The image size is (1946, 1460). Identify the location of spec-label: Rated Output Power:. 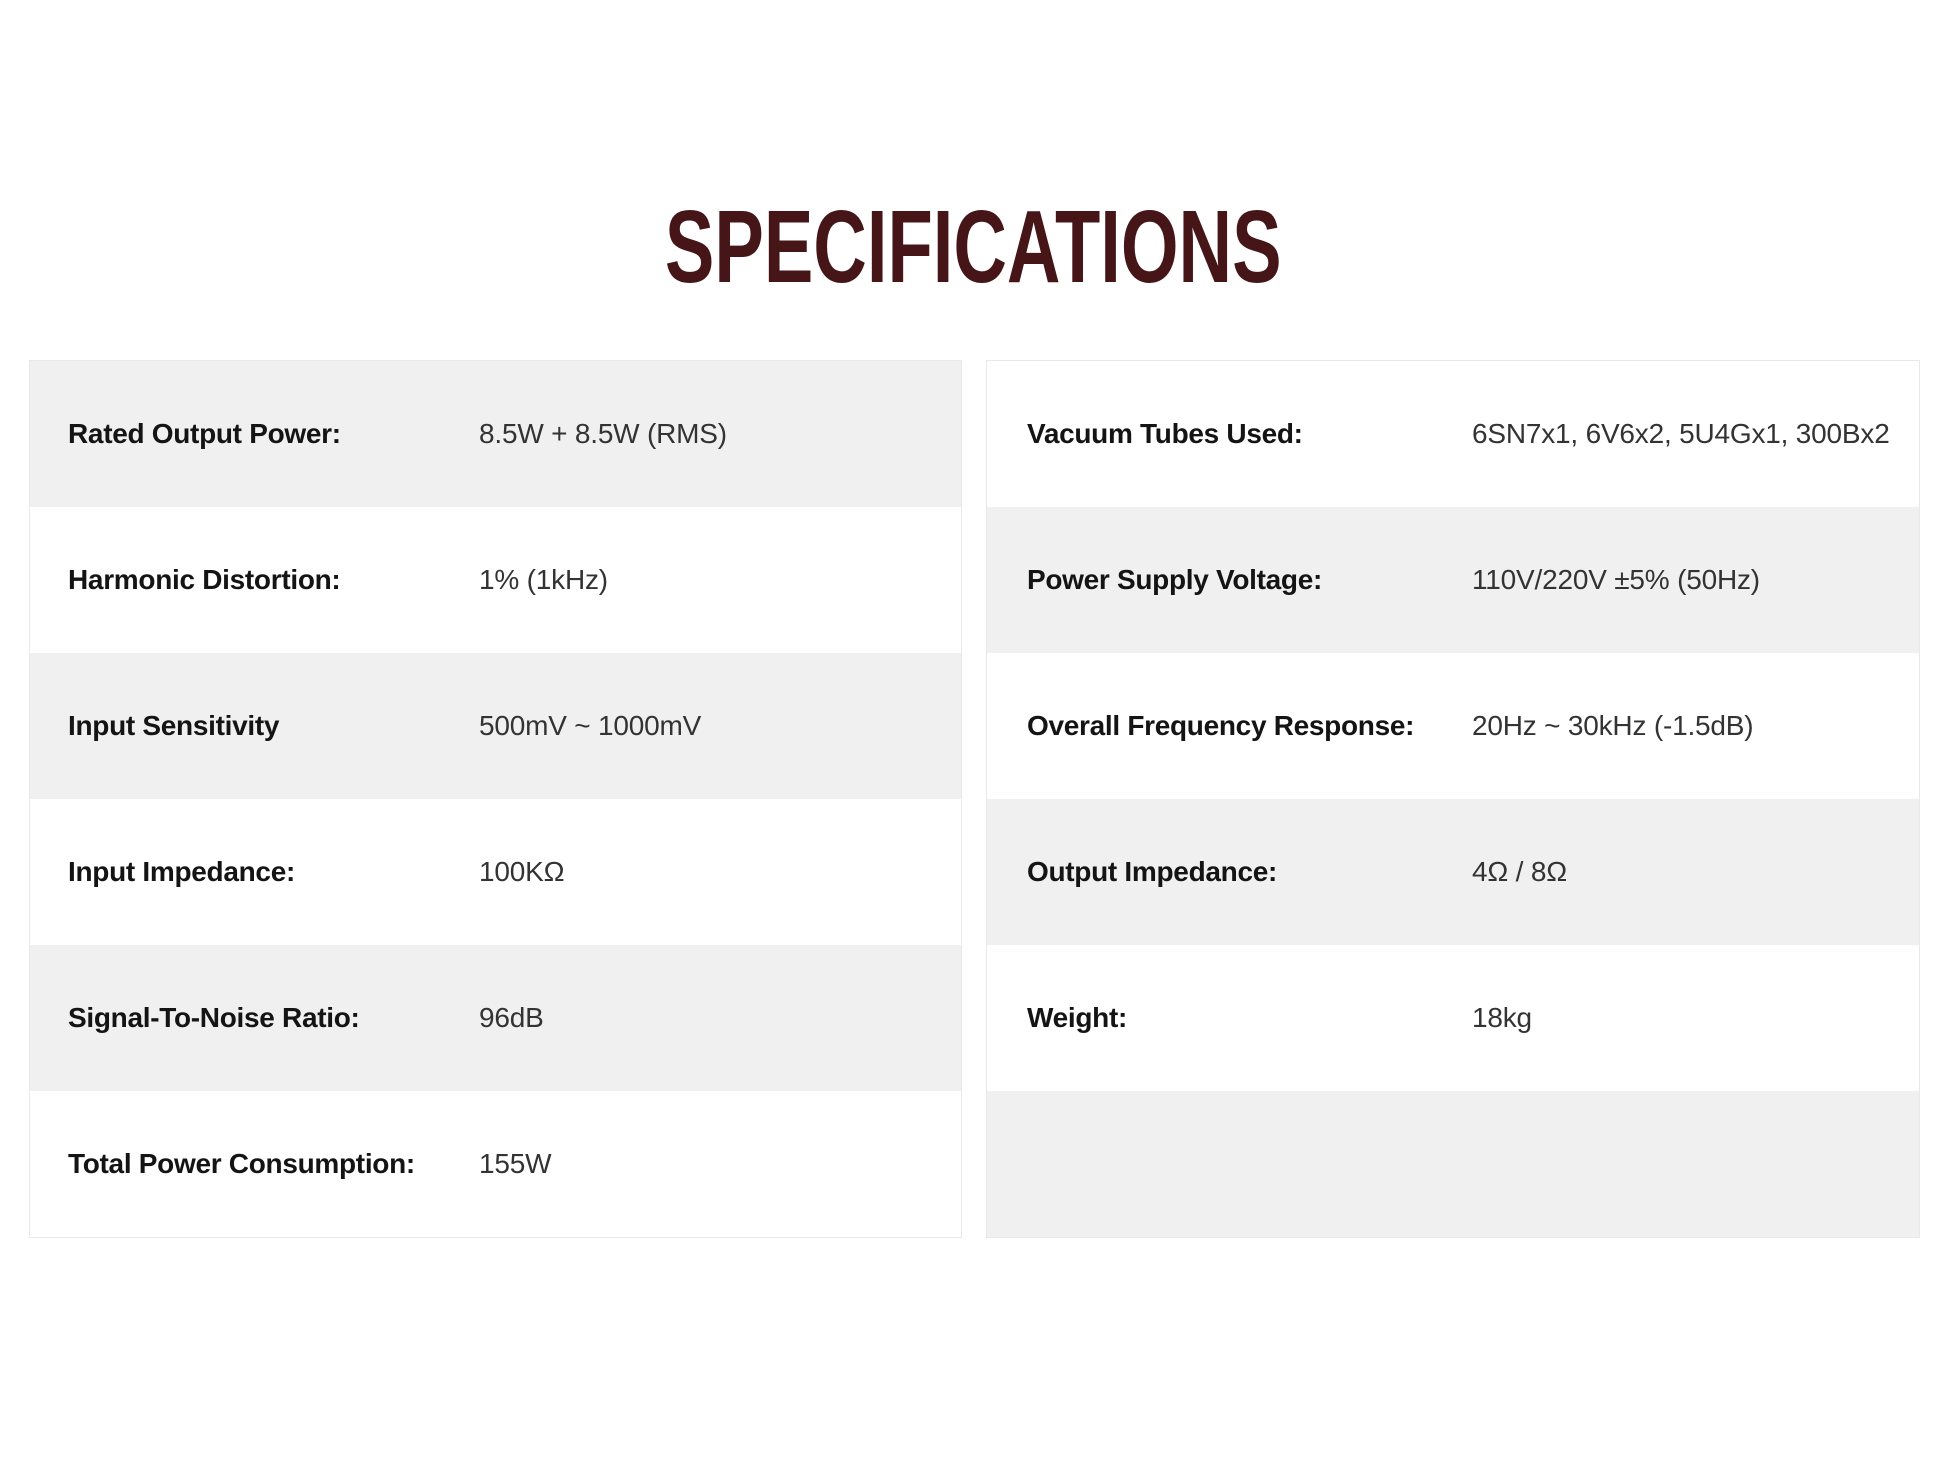
(204, 433).